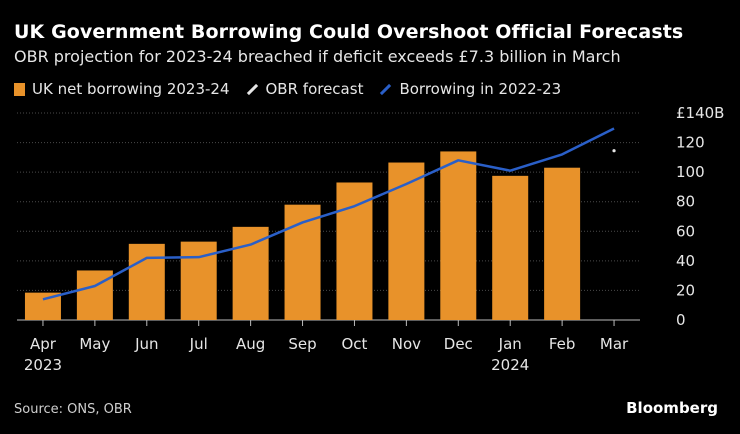 The image size is (740, 434). Describe the element at coordinates (685, 290) in the screenshot. I see `y-tick-label: 20` at that location.